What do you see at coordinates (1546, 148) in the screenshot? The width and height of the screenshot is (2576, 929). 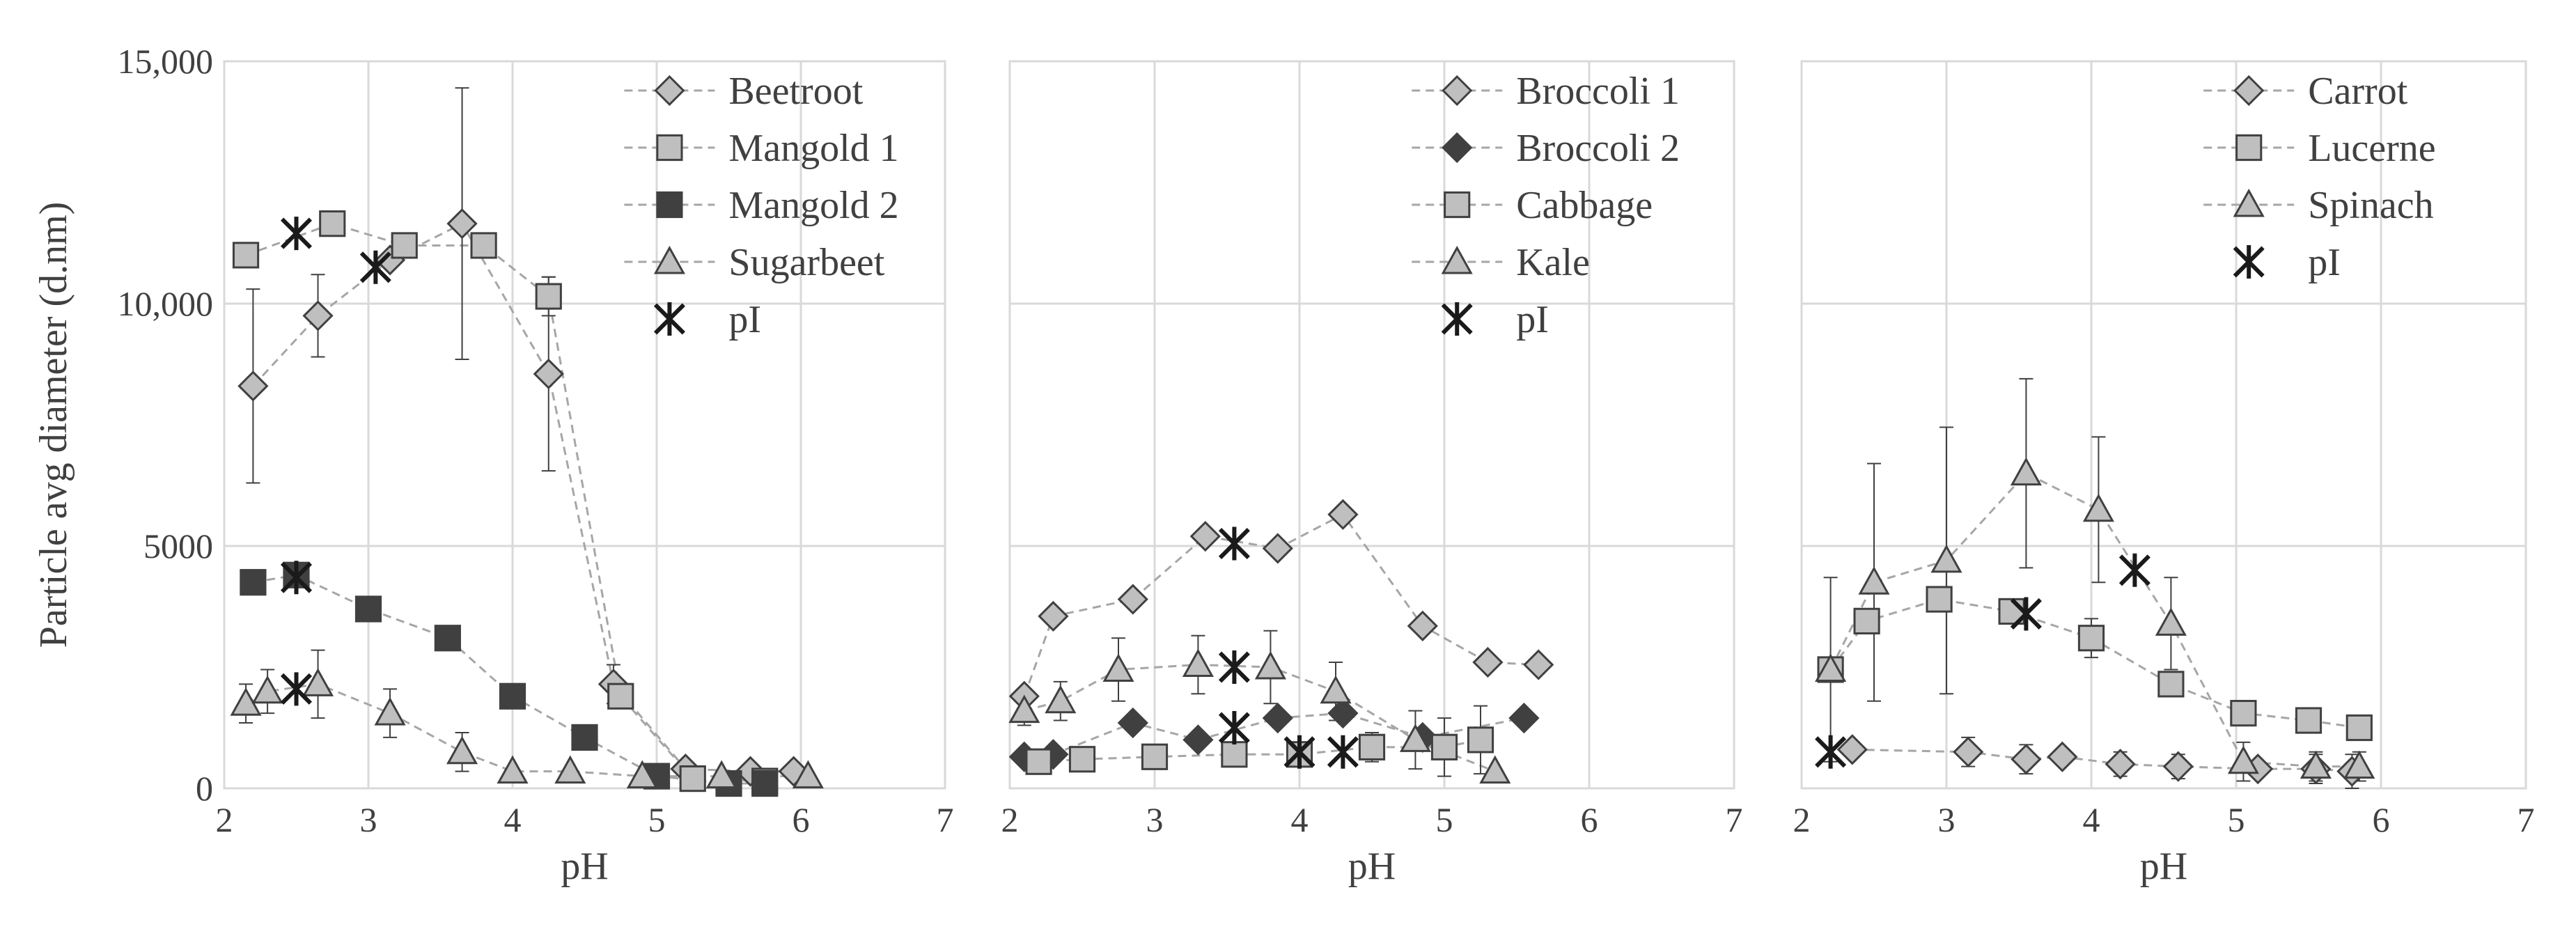 I see `legend-entry: Broccoli 2` at bounding box center [1546, 148].